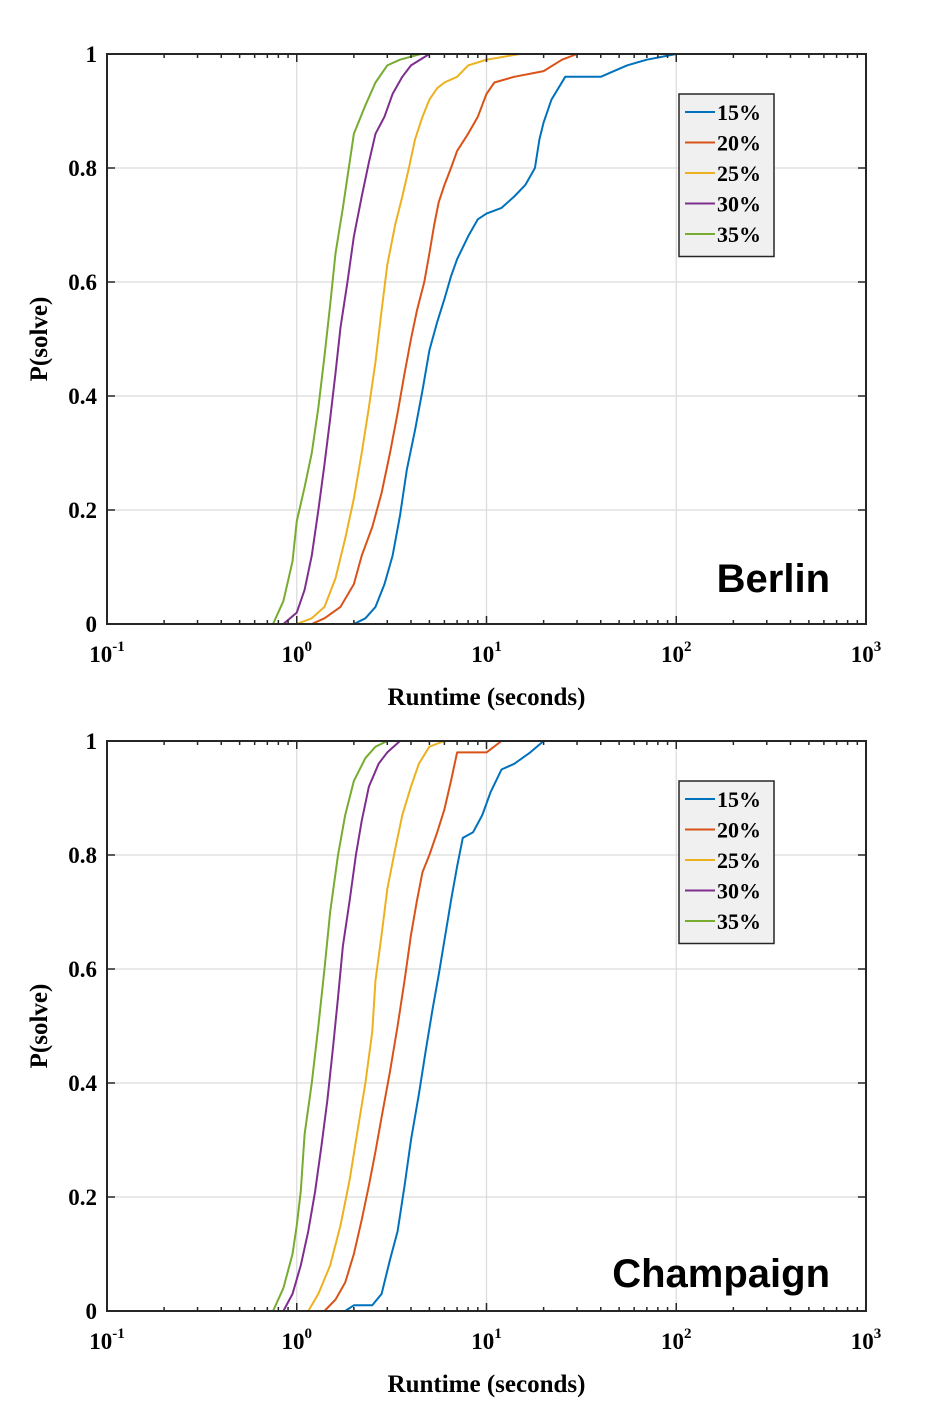  I want to click on city-annotation: Berlin, so click(773, 579).